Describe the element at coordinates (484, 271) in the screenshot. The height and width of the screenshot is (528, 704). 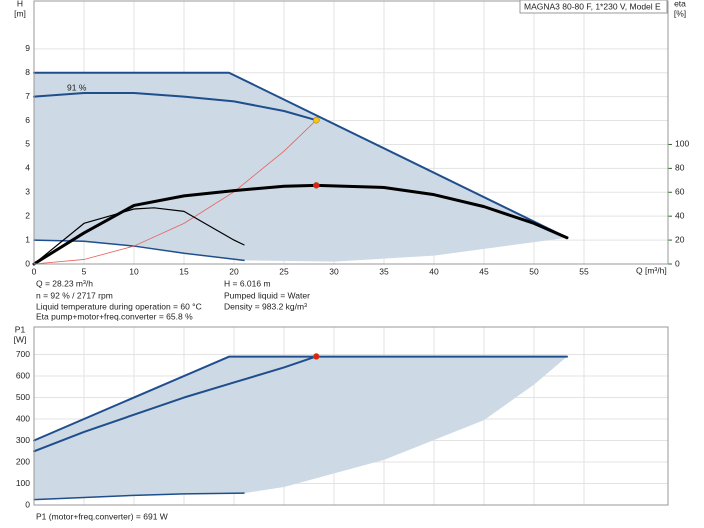
I see `x-tick-label: 45` at that location.